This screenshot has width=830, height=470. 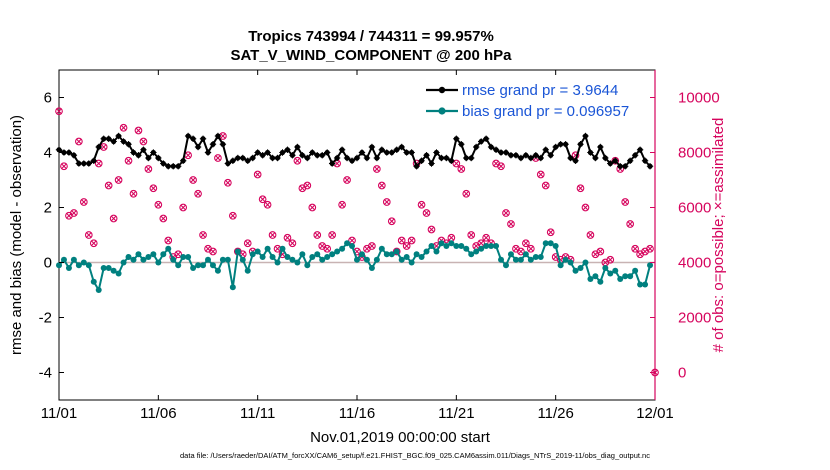 I want to click on y-axis-label-right: # of obs: o=possible; ×=assimilated, so click(x=718, y=235).